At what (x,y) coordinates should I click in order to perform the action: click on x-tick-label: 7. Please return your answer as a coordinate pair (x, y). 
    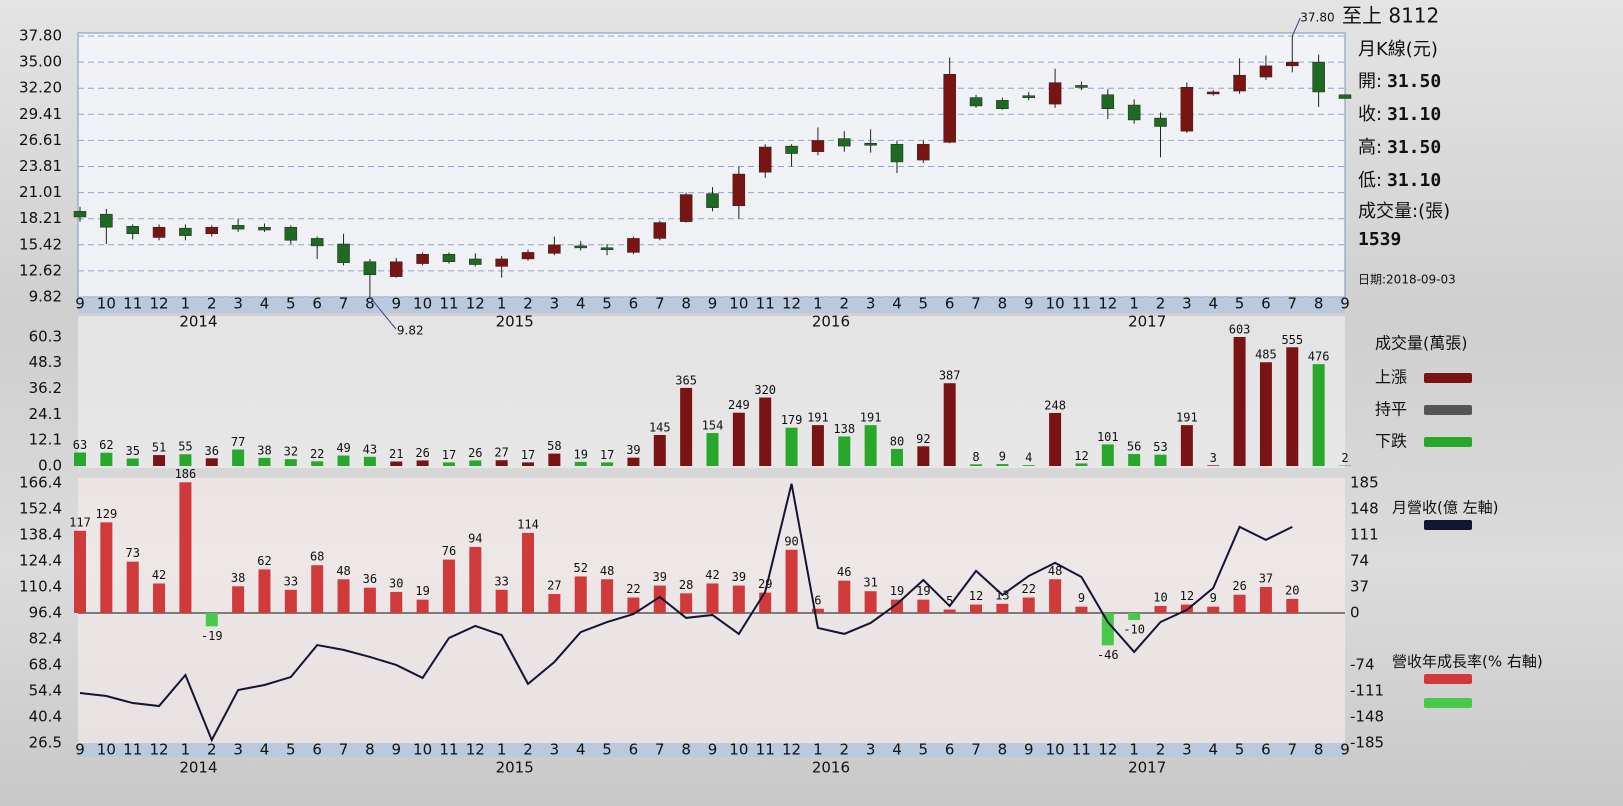
    Looking at the image, I should click on (976, 304).